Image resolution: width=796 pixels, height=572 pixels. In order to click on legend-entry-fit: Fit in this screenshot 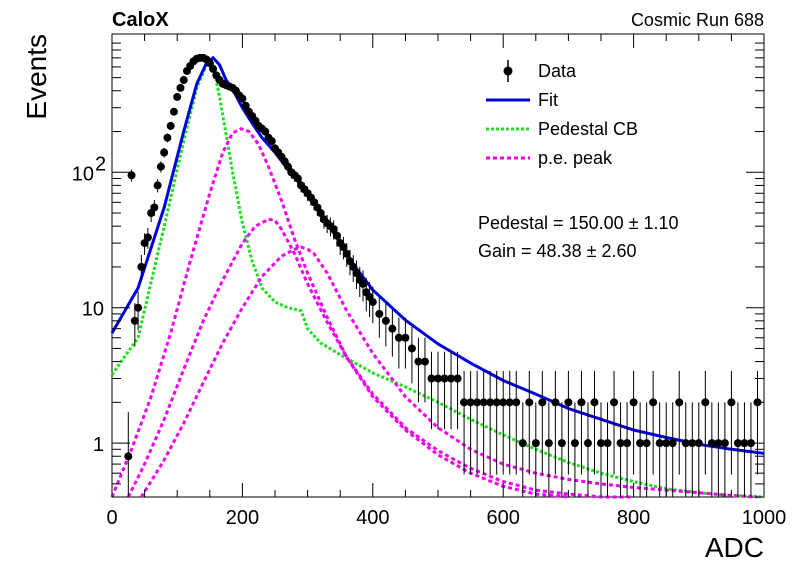, I will do `click(522, 100)`.